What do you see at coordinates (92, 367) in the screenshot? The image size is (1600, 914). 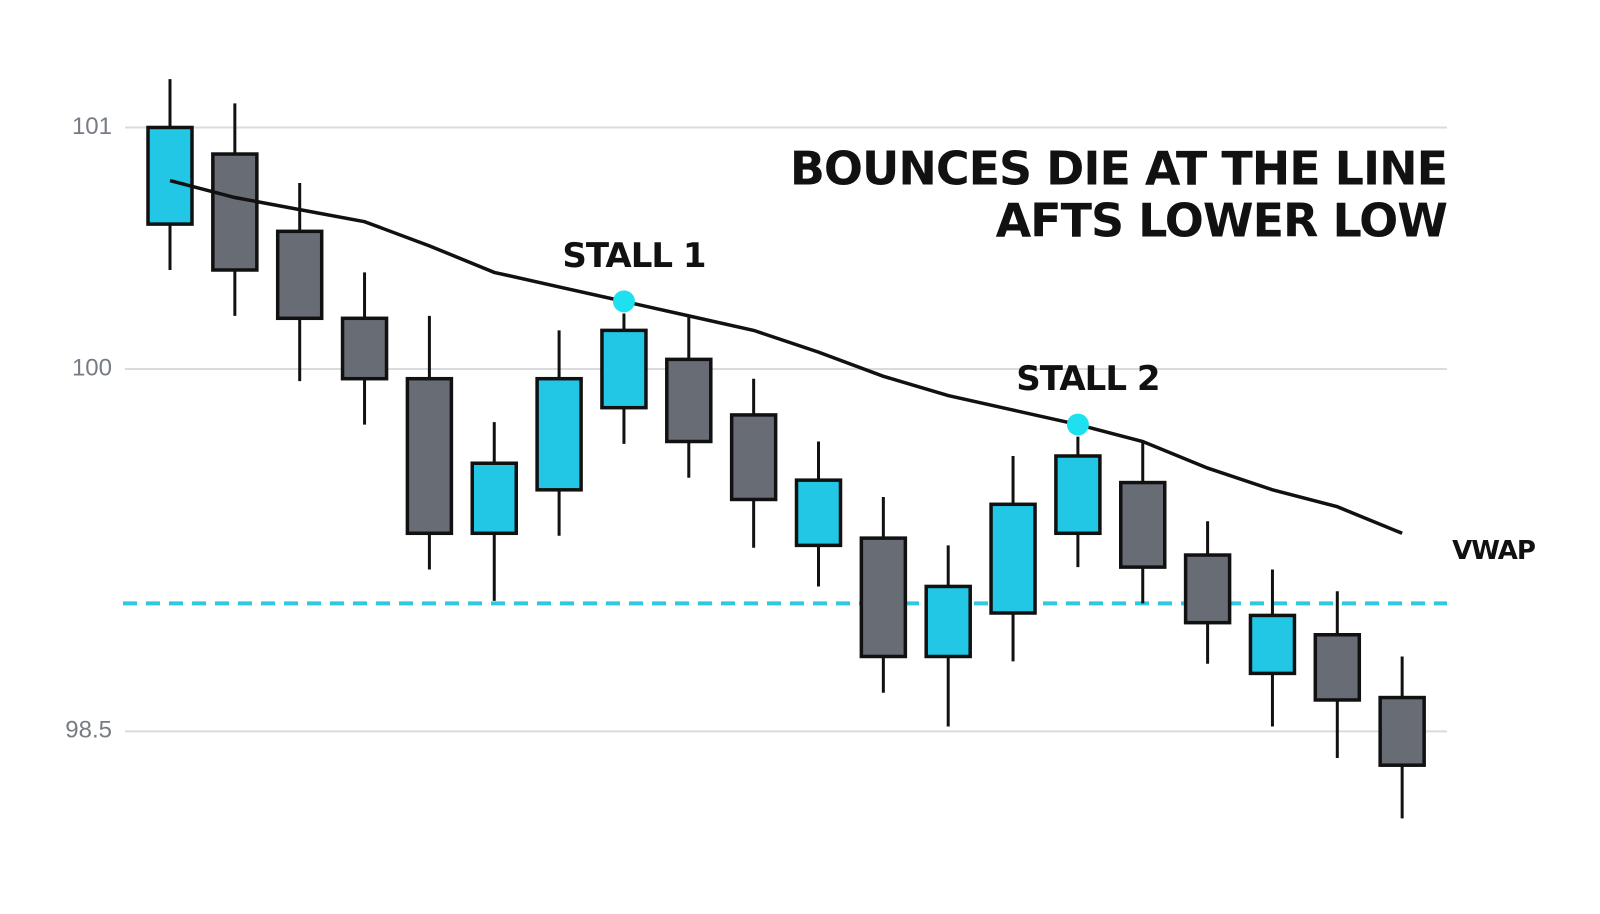 I see `y-tick-label: 100` at bounding box center [92, 367].